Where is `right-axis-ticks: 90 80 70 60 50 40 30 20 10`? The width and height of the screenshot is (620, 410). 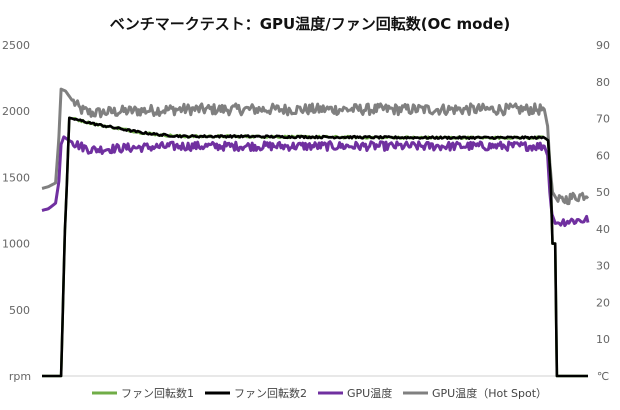
right-axis-ticks: 90 80 70 60 50 40 30 20 10 is located at coordinates (603, 192).